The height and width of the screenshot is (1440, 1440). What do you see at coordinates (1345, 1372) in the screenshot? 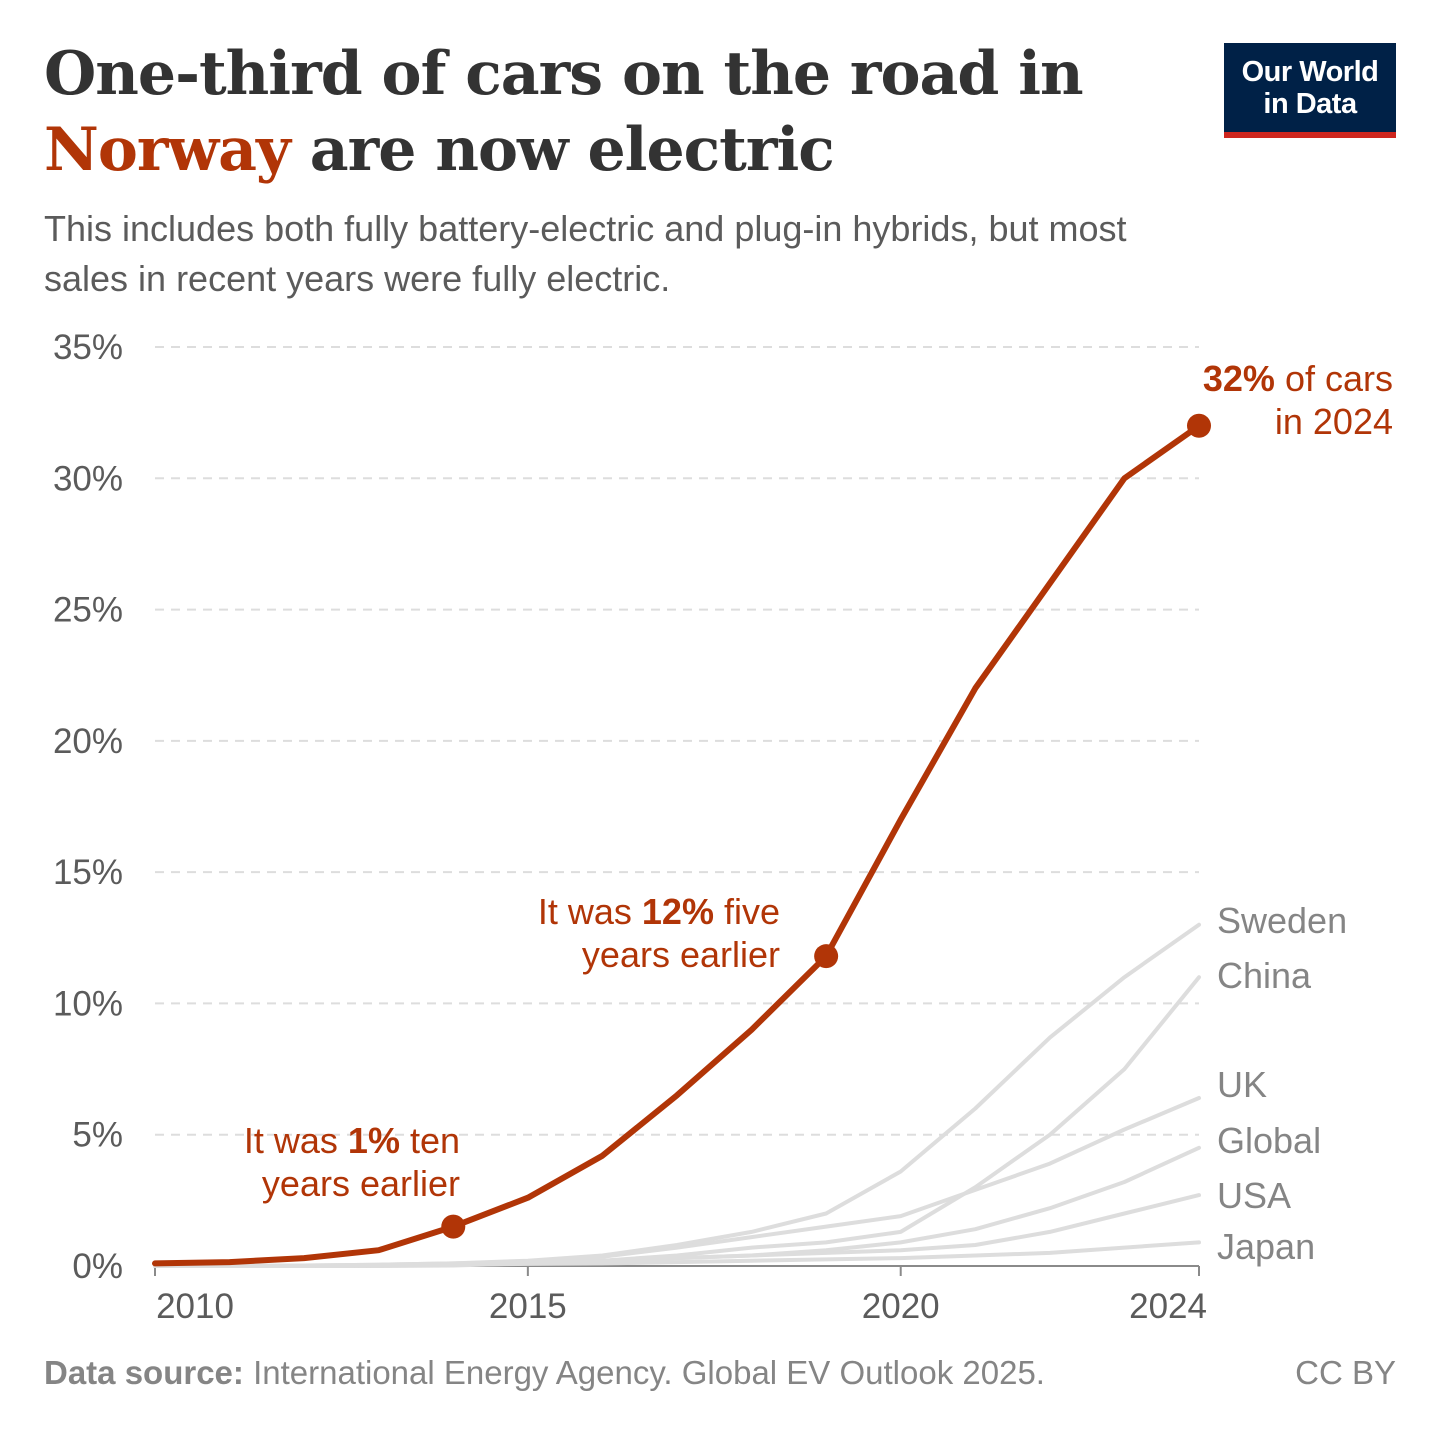
I see `license-link: CC BY` at bounding box center [1345, 1372].